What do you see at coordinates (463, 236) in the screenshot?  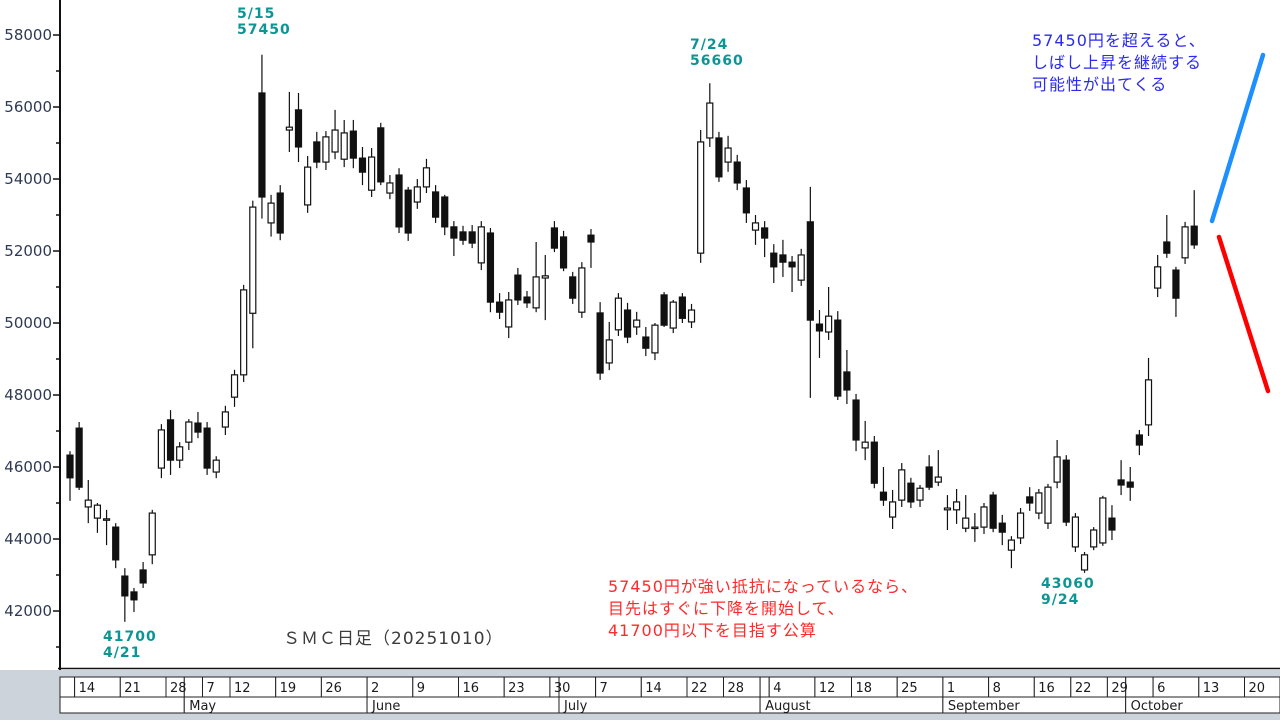 I see `candle-body-6/16` at bounding box center [463, 236].